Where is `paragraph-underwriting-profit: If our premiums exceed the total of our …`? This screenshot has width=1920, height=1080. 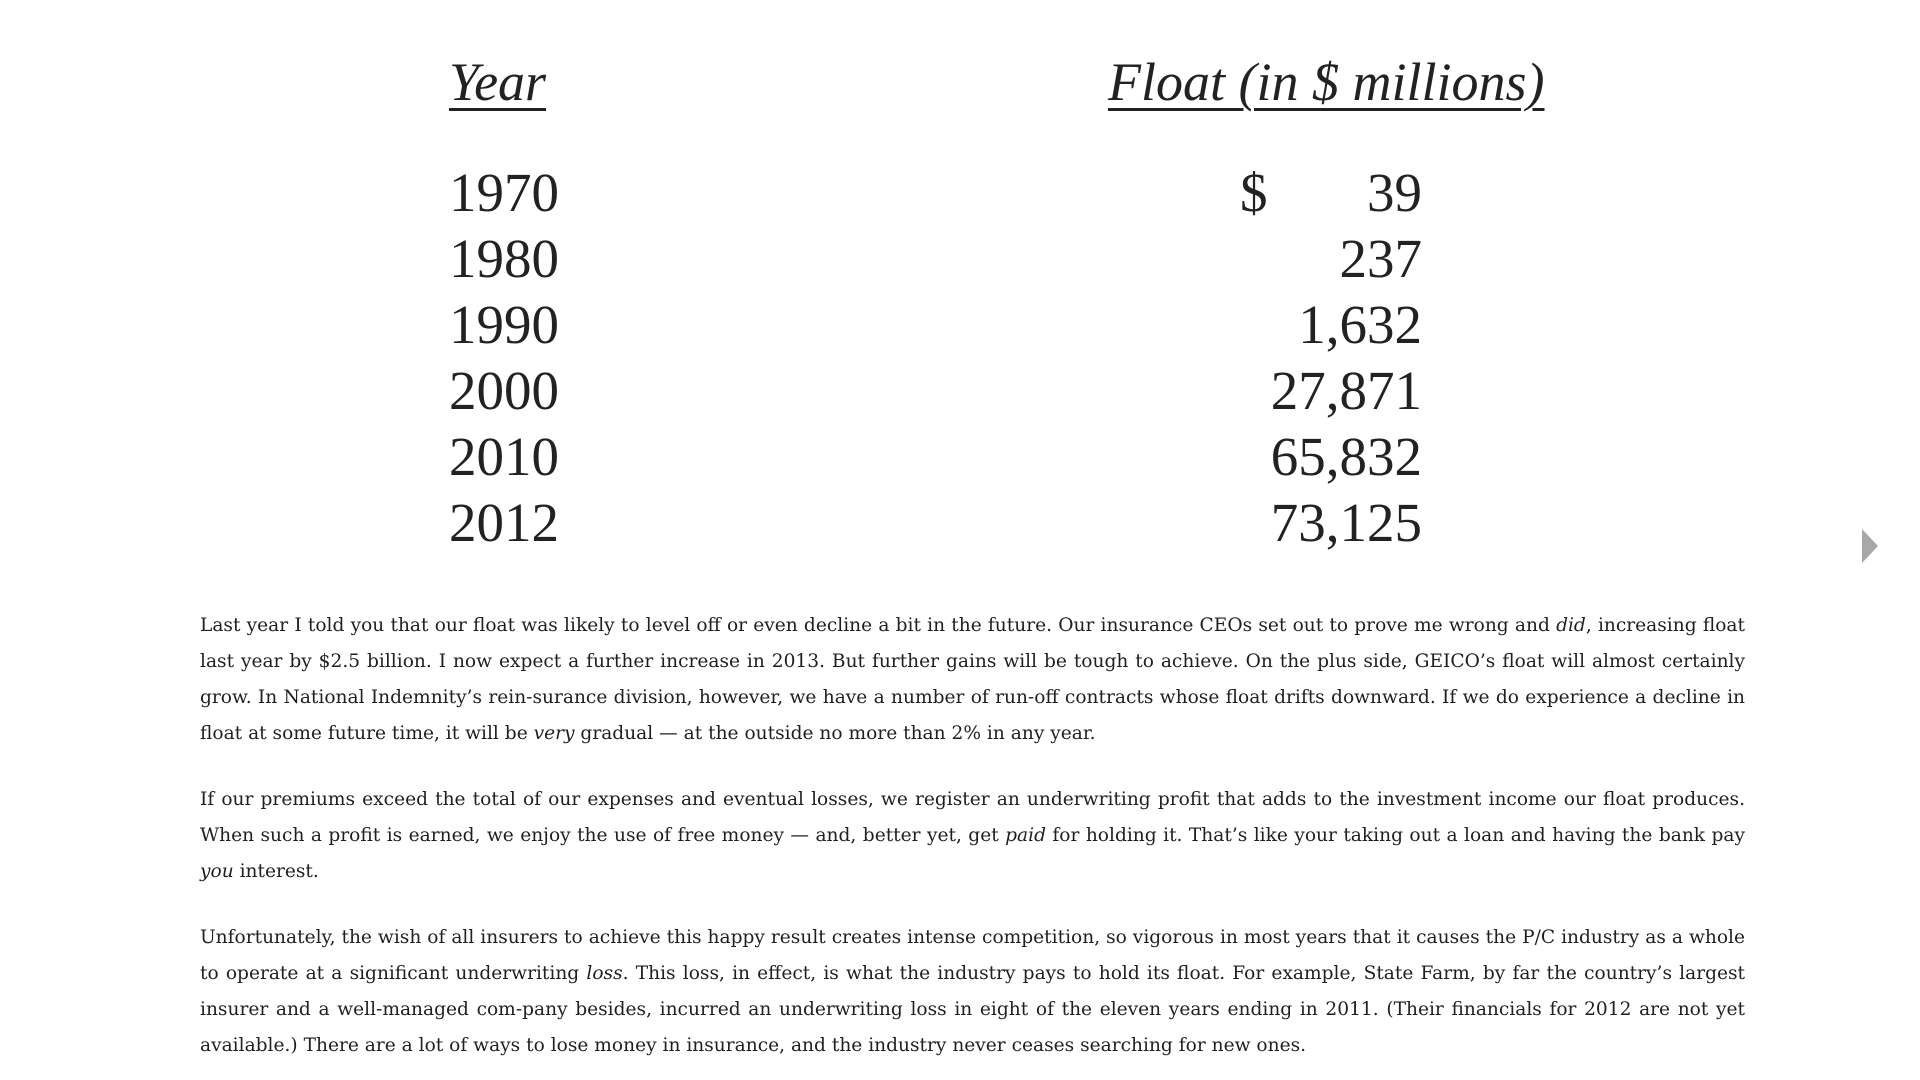
paragraph-underwriting-profit: If our premiums exceed the total of our … is located at coordinates (972, 836).